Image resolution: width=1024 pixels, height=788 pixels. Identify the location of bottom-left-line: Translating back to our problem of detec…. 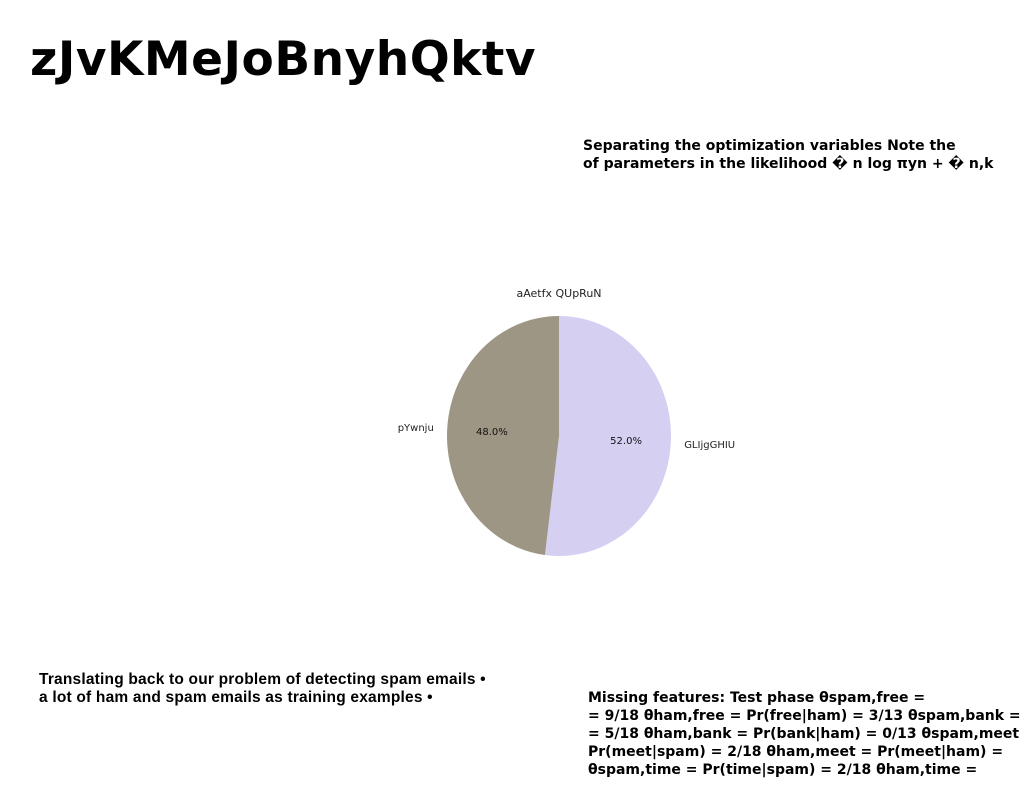
(262, 679).